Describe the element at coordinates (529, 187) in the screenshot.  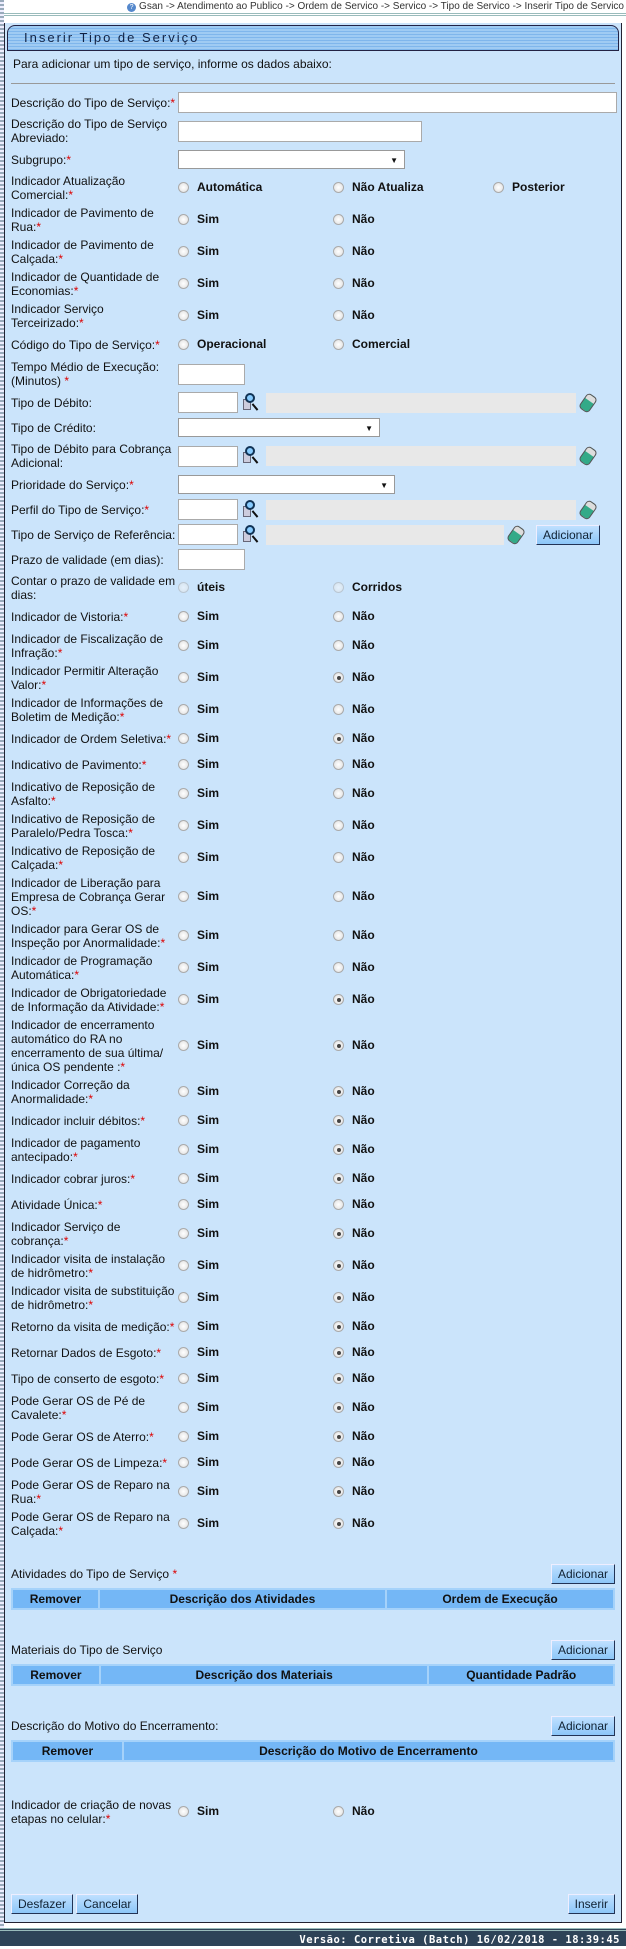
I see `radio-option: Posterior` at that location.